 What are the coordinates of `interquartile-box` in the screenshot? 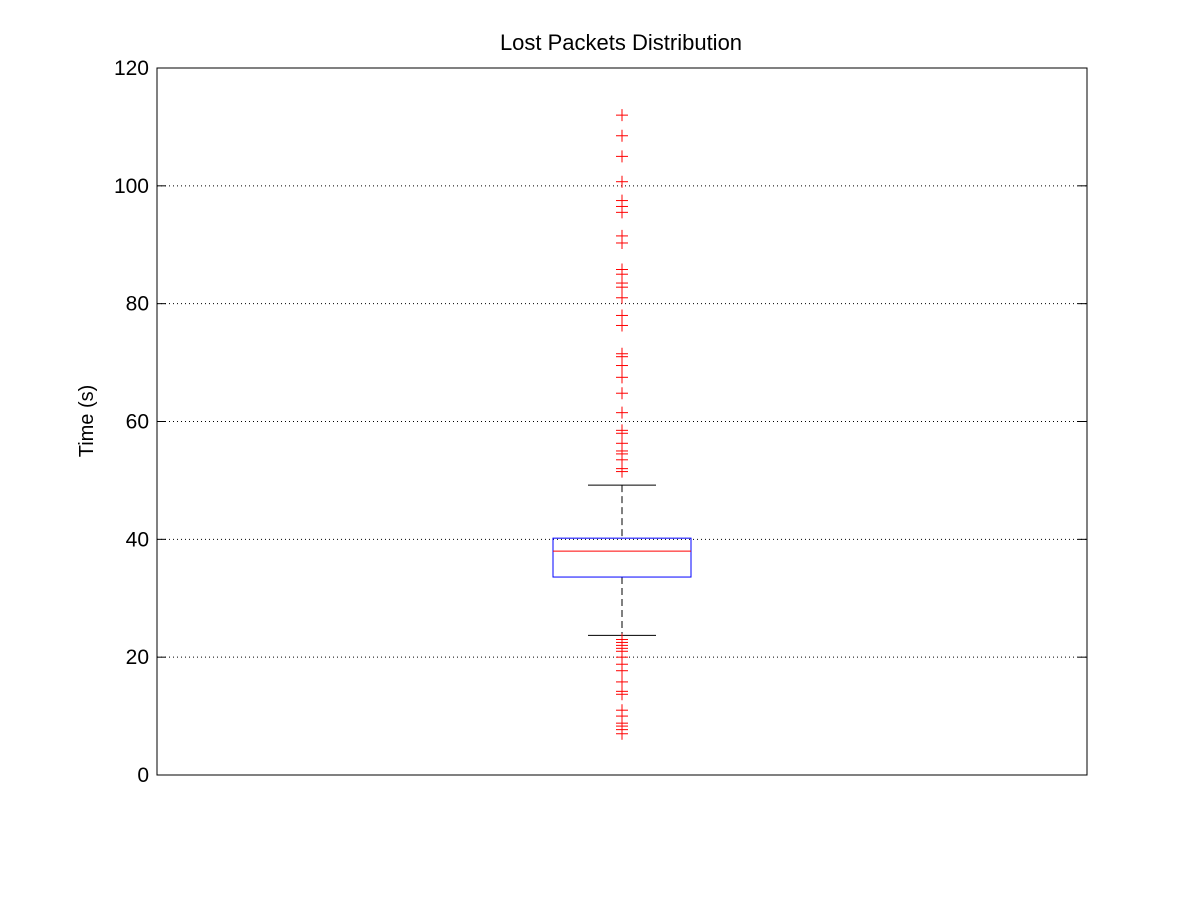 It's located at (622, 557).